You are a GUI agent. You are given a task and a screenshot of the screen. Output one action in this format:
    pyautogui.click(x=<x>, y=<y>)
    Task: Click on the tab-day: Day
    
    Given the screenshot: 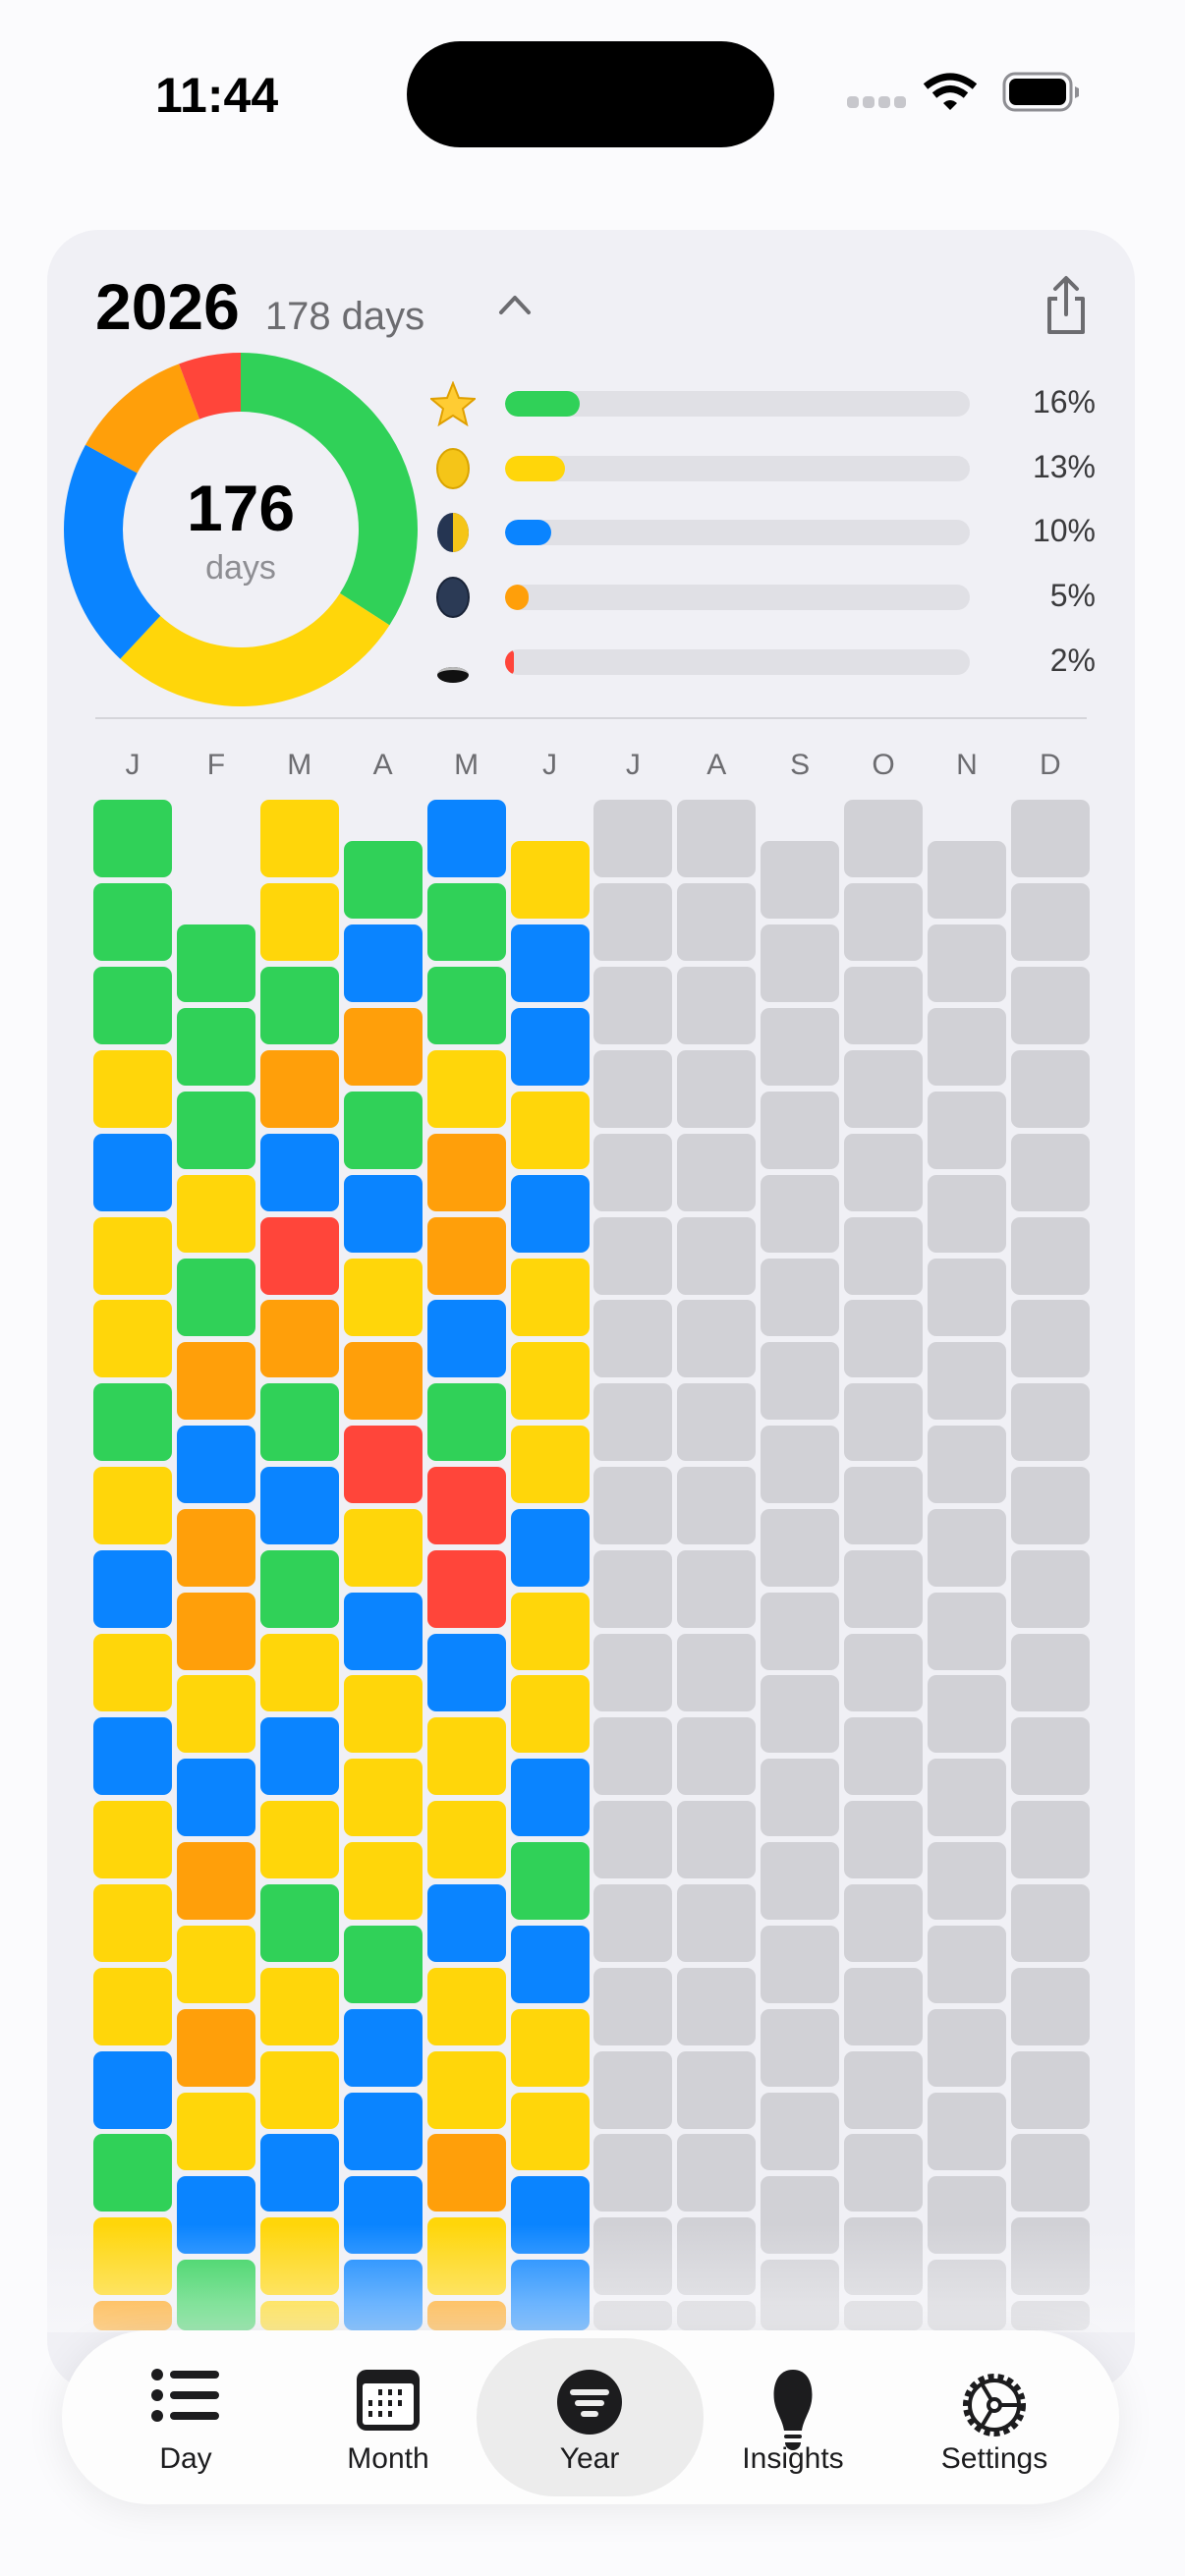 What is the action you would take?
    pyautogui.click(x=186, y=2417)
    